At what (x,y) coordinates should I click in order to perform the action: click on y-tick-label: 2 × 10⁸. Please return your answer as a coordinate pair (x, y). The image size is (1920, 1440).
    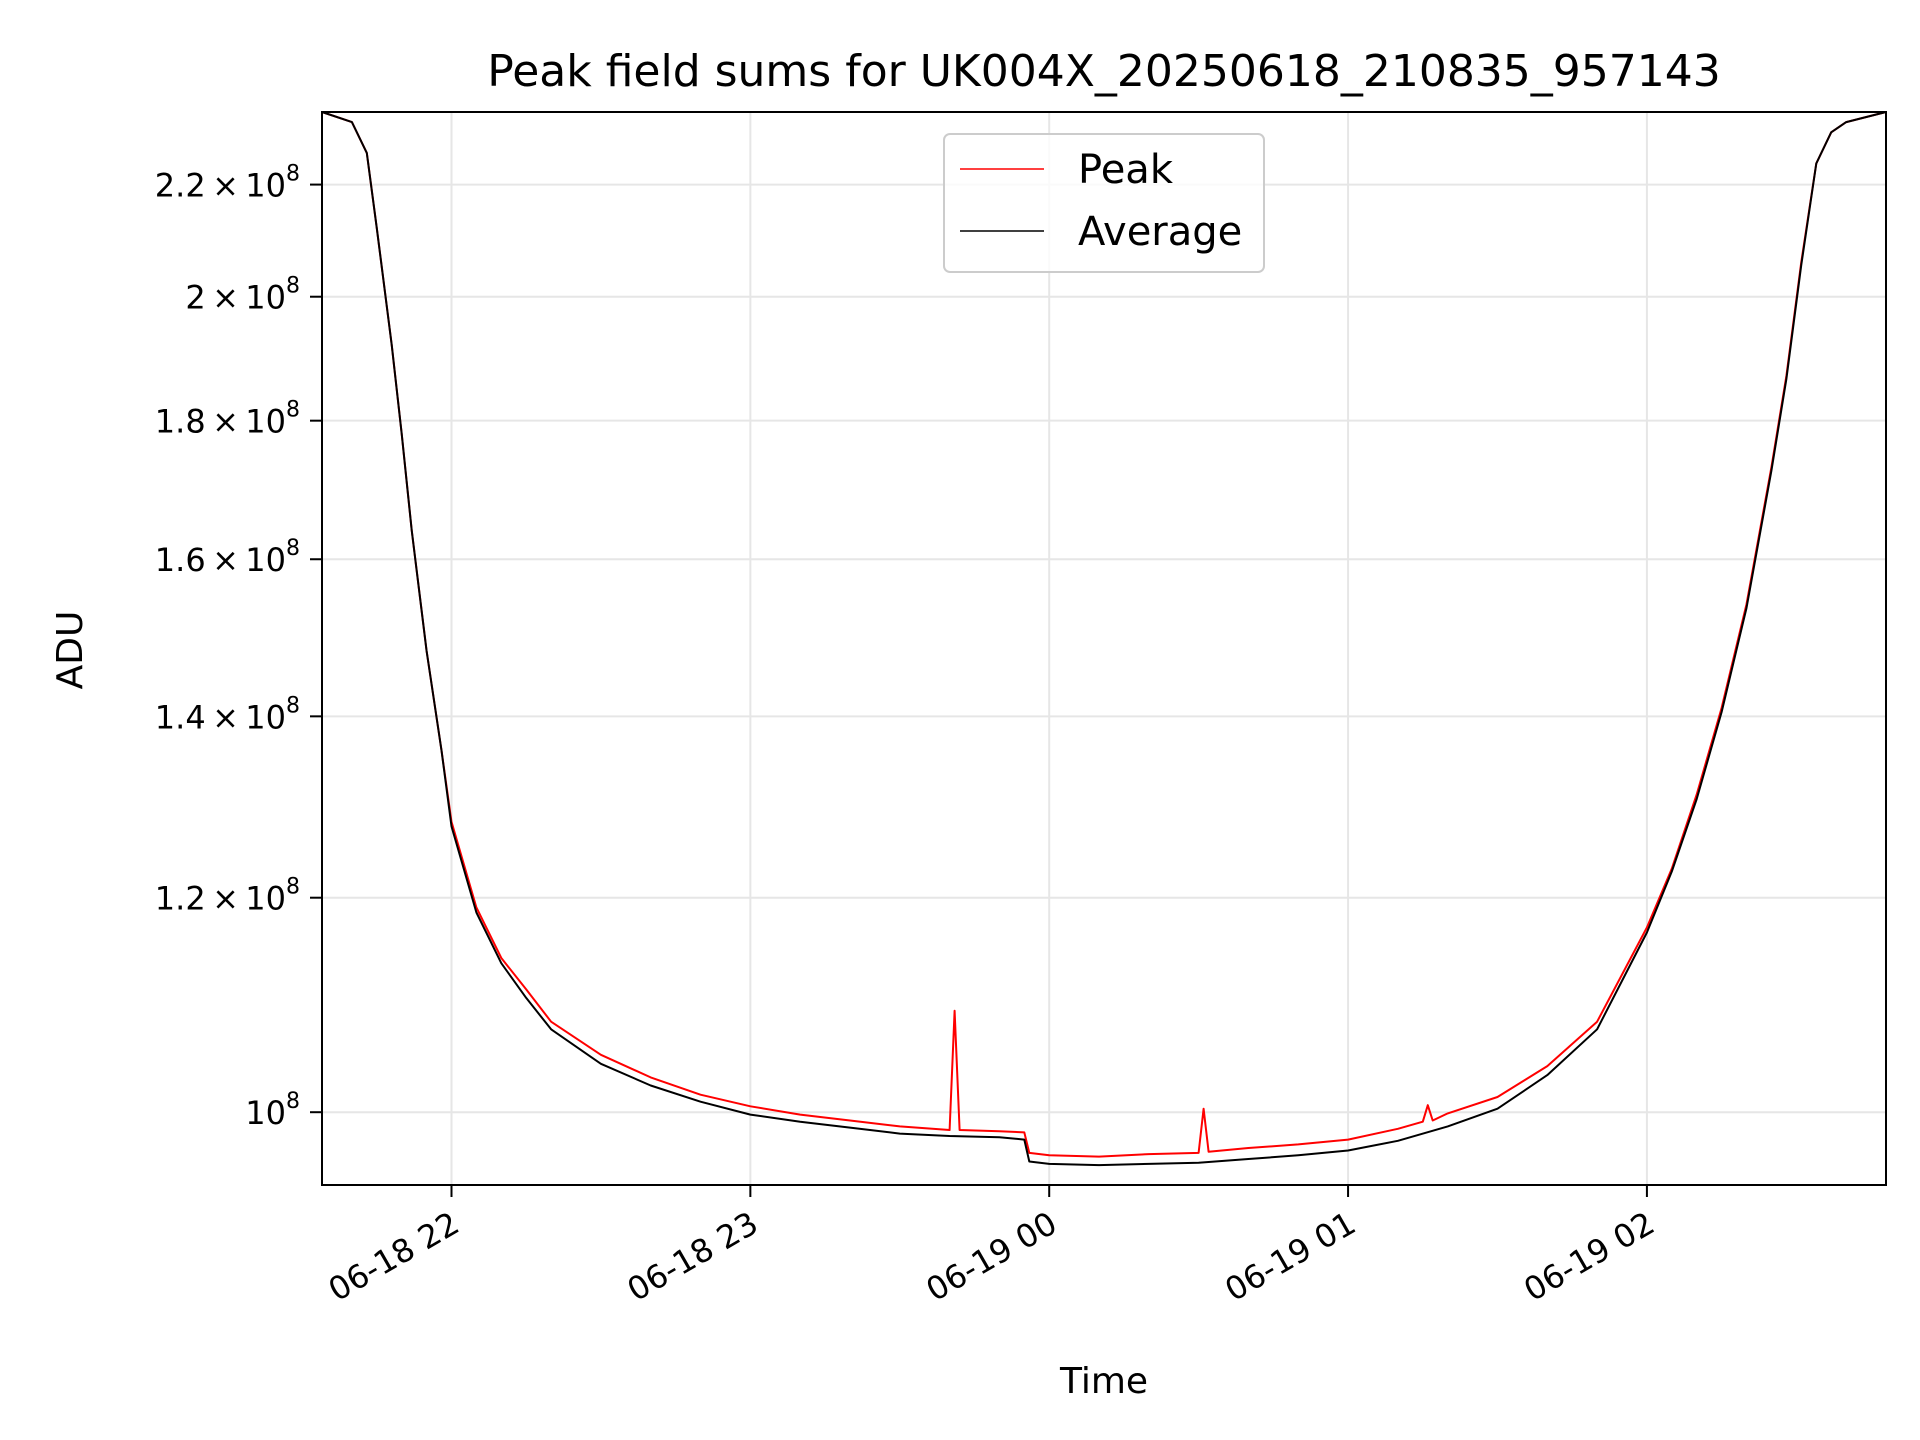
    Looking at the image, I should click on (242, 295).